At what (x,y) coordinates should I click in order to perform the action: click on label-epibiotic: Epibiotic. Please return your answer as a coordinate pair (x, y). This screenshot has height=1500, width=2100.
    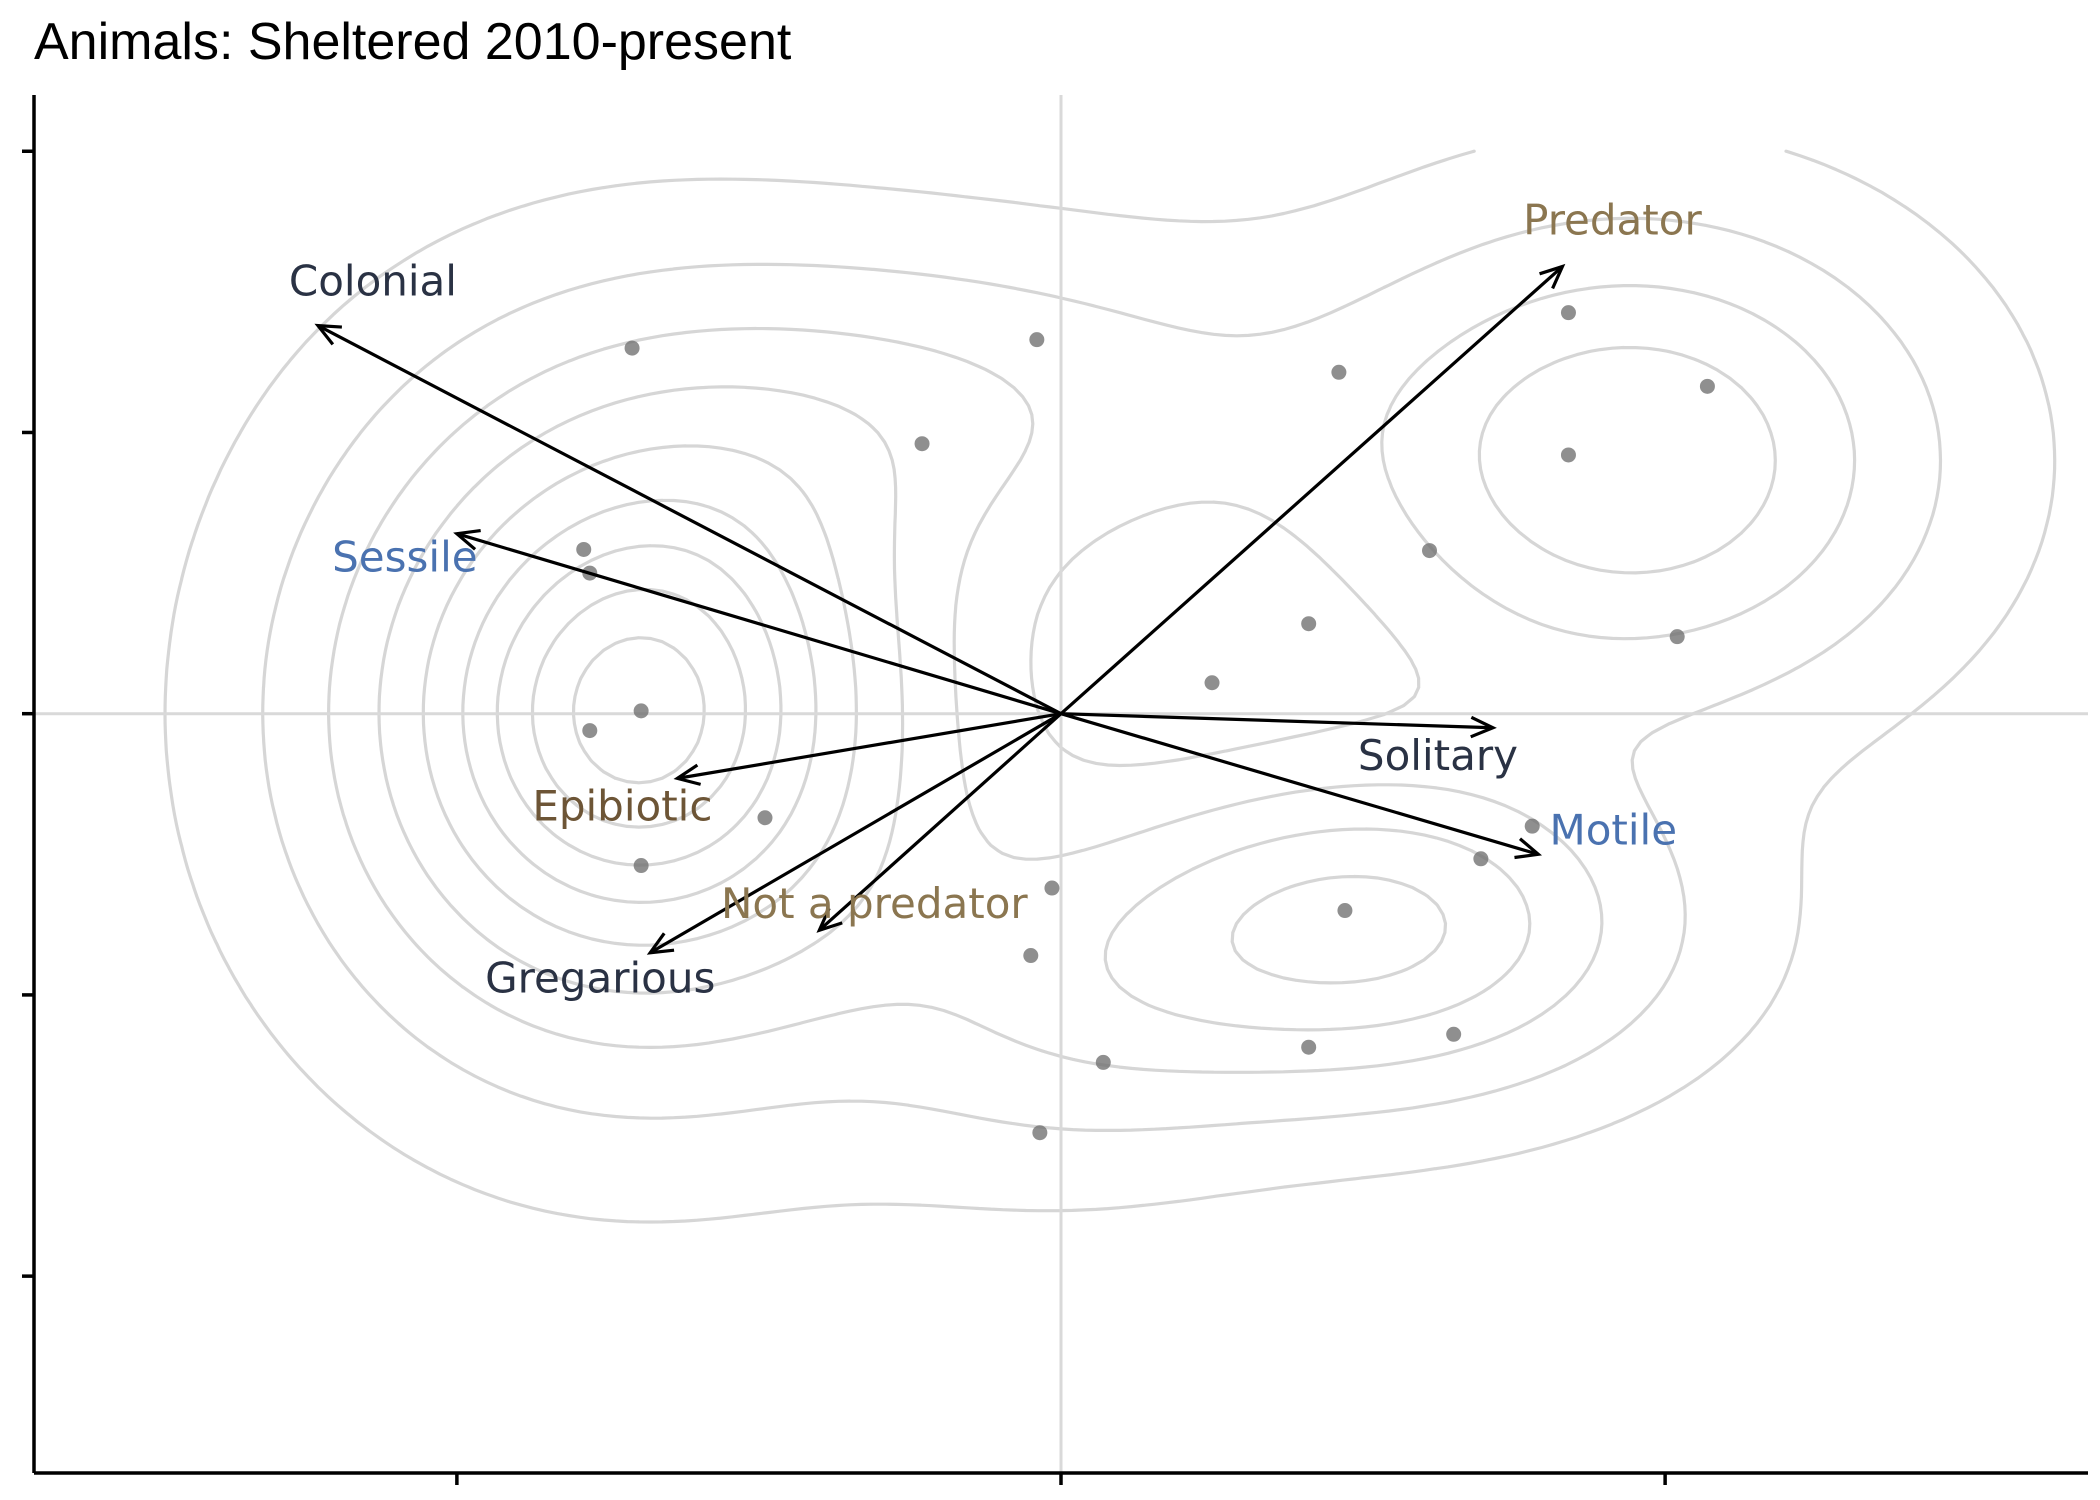
    Looking at the image, I should click on (622, 805).